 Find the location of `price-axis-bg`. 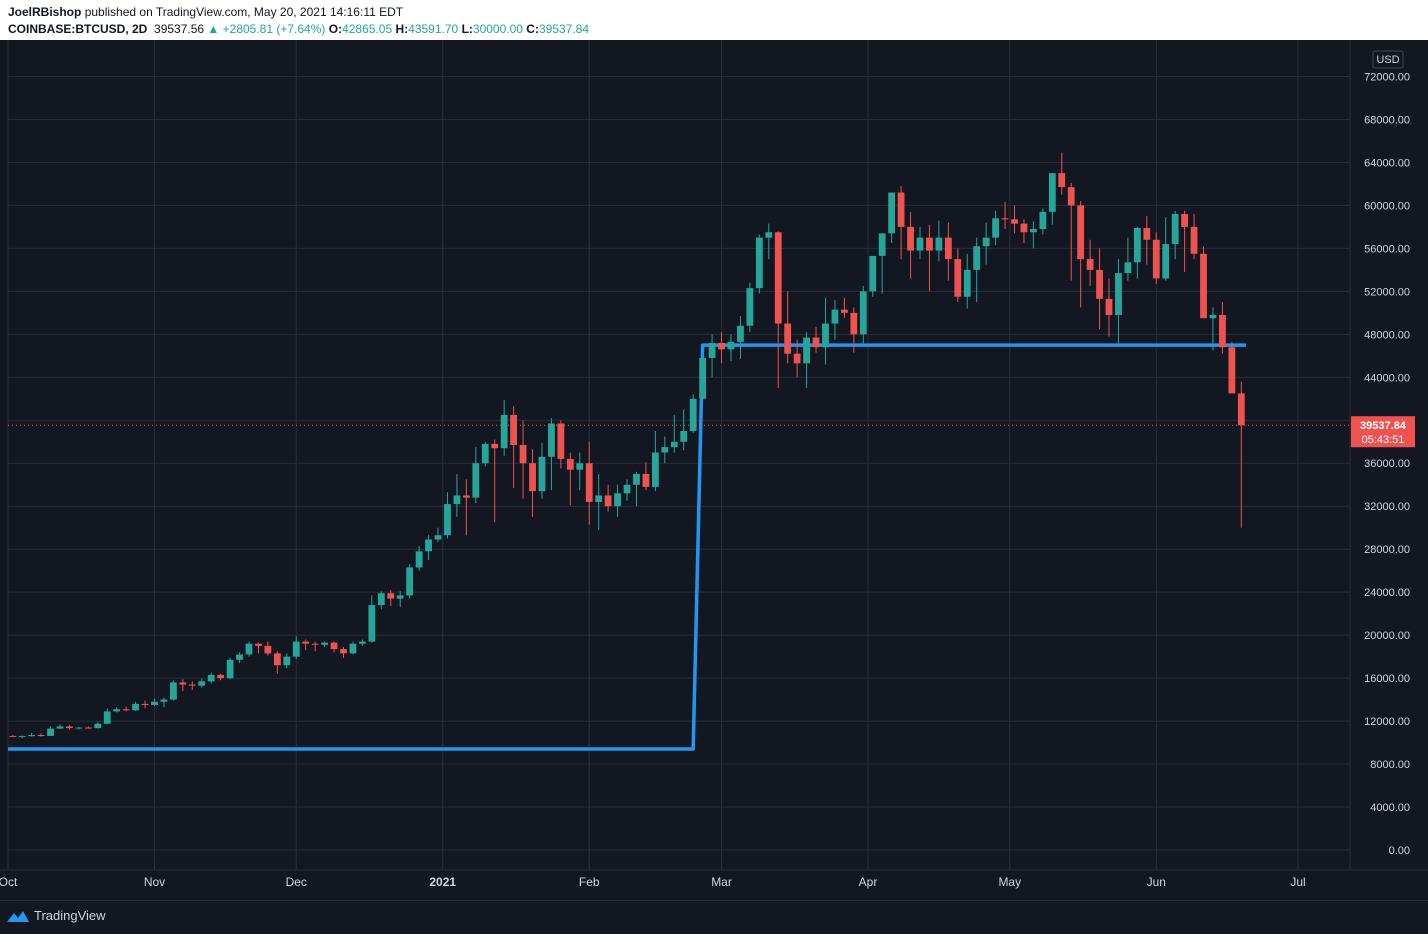

price-axis-bg is located at coordinates (1389, 455).